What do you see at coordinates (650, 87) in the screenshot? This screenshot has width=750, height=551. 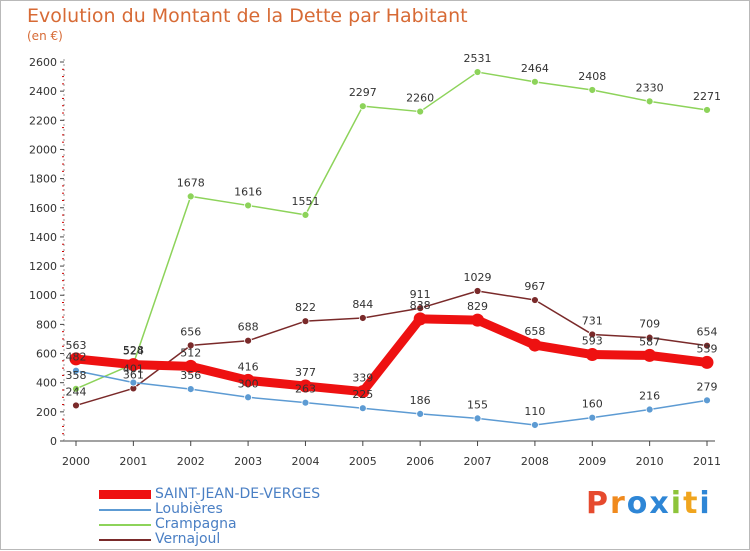 I see `data-label: 2330` at bounding box center [650, 87].